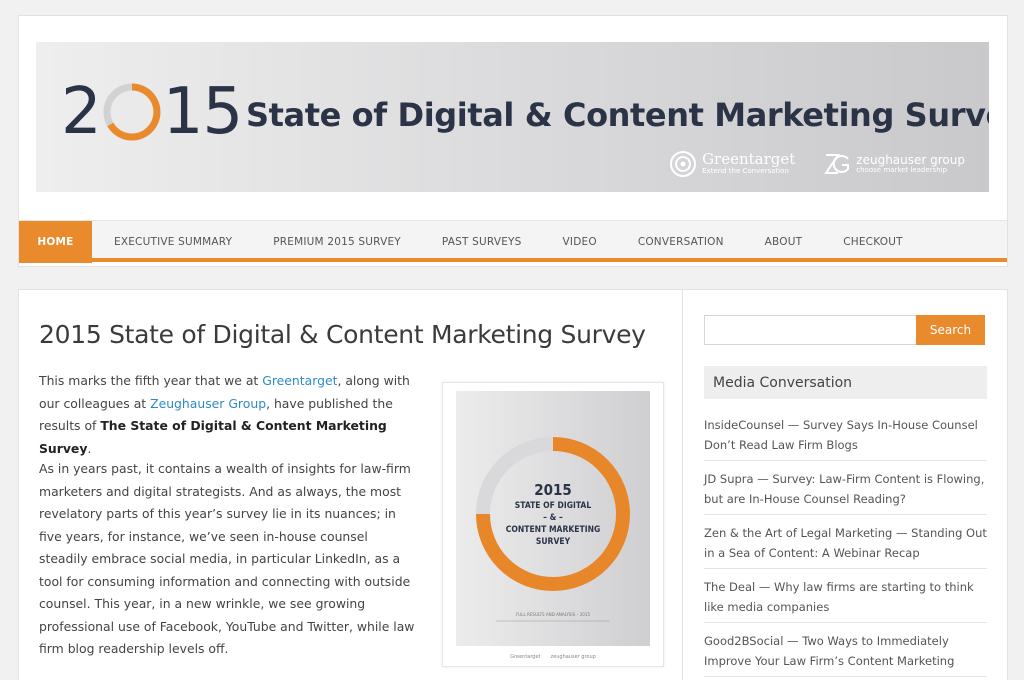 This screenshot has width=1024, height=680. I want to click on cover-line-2: – & –, so click(553, 518).